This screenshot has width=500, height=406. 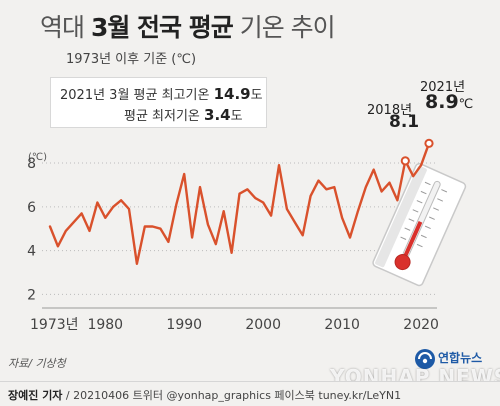 I want to click on annotation-2021-unit: ℃, so click(x=466, y=104).